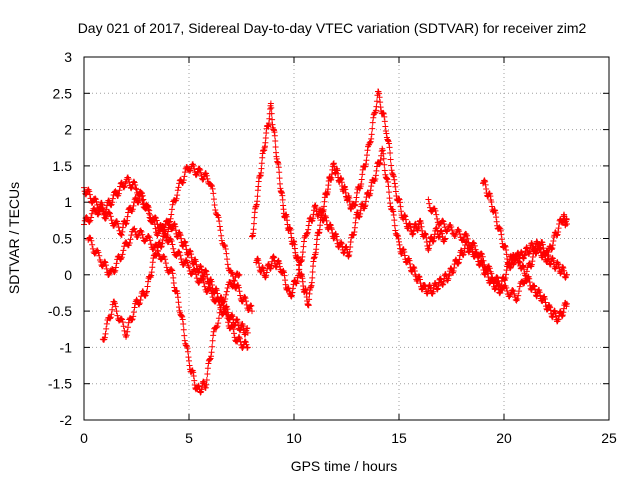 Image resolution: width=640 pixels, height=480 pixels. Describe the element at coordinates (60, 311) in the screenshot. I see `y-tick-label: -0.5` at that location.